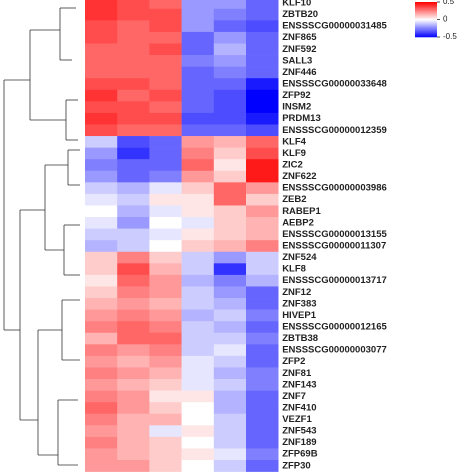  What do you see at coordinates (294, 269) in the screenshot?
I see `row-label: KLF8` at bounding box center [294, 269].